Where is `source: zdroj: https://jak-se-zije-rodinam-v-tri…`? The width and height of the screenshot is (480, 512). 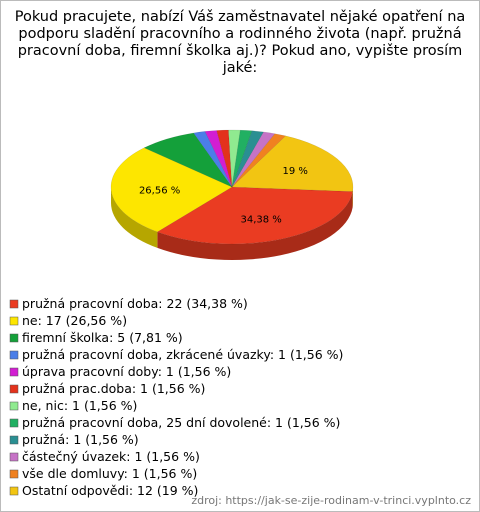
source: zdroj: https://jak-se-zije-rodinam-v-tri… is located at coordinates (331, 500).